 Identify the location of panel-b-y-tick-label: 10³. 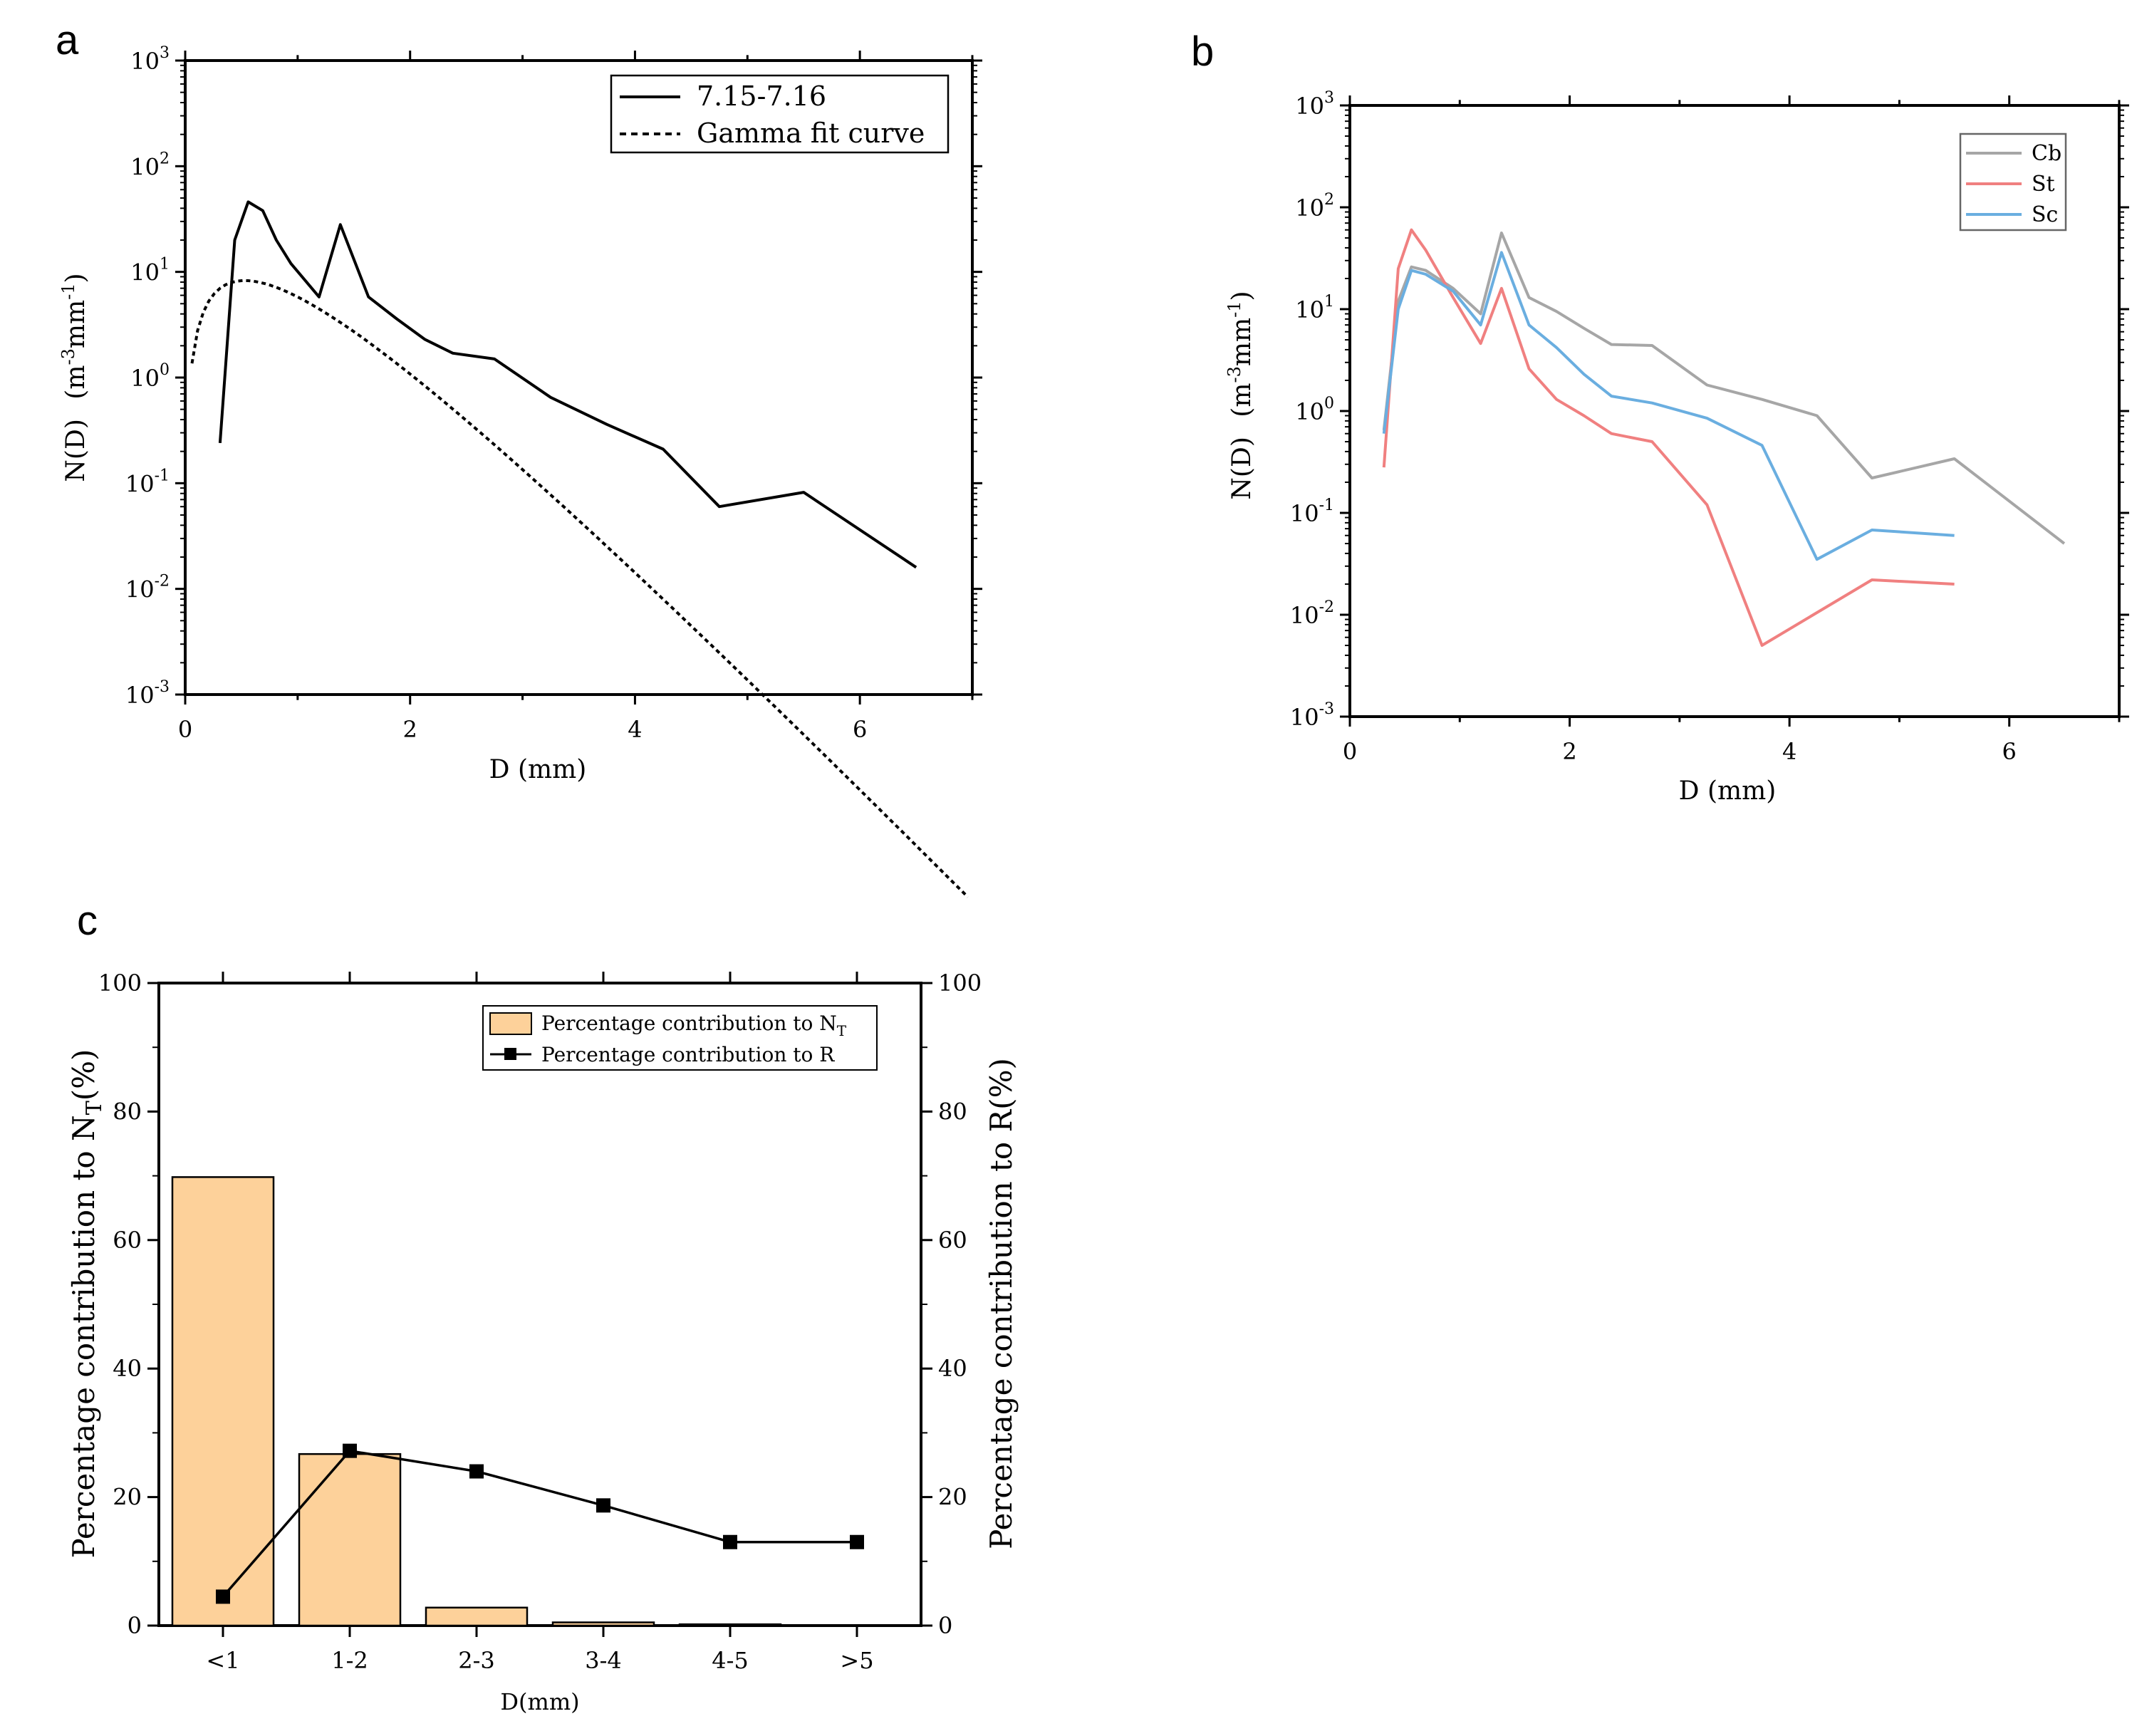
(1314, 104).